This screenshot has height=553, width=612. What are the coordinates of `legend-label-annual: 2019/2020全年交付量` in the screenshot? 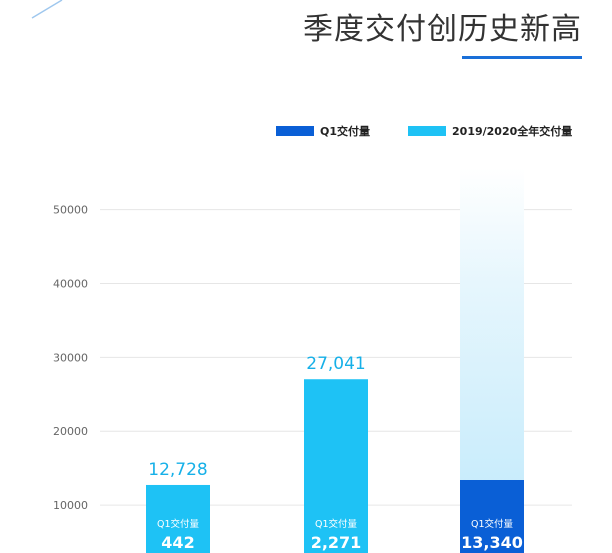 It's located at (512, 131).